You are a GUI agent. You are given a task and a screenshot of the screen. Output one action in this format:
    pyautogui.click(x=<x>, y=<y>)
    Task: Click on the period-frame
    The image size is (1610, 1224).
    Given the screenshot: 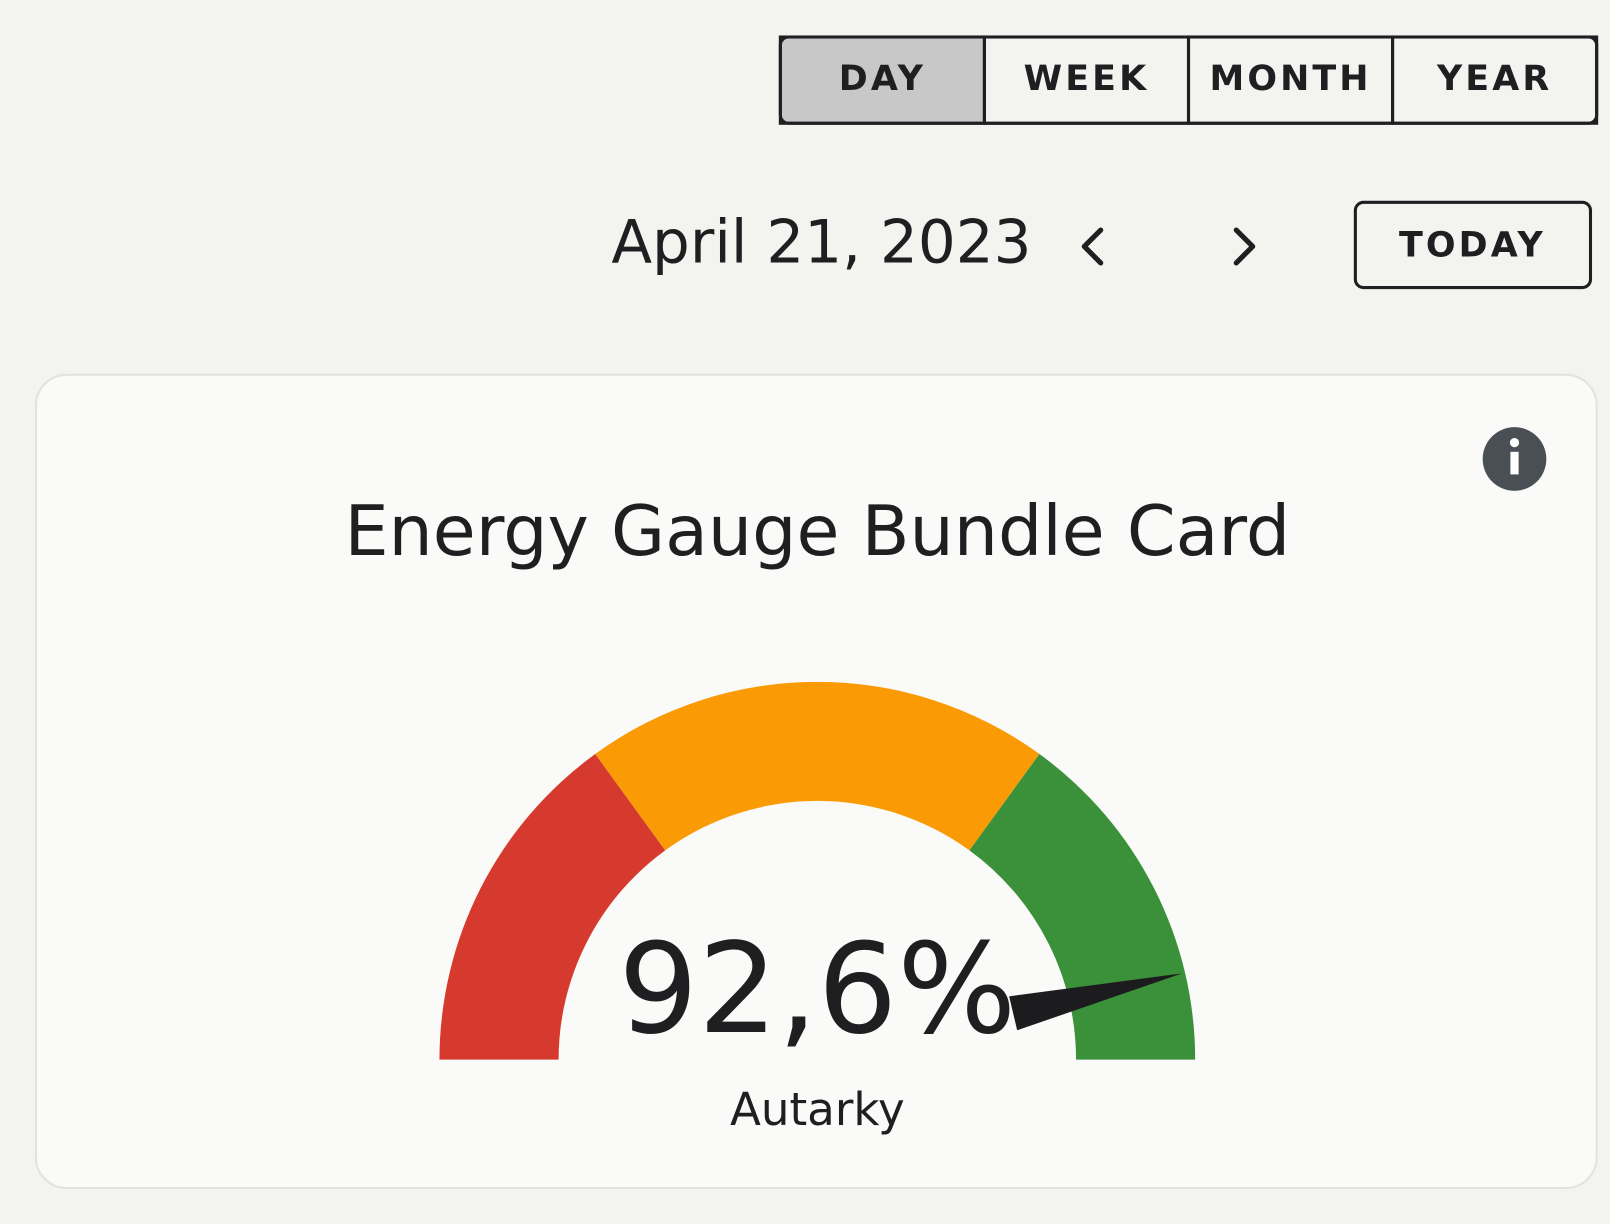 What is the action you would take?
    pyautogui.click(x=1188, y=80)
    